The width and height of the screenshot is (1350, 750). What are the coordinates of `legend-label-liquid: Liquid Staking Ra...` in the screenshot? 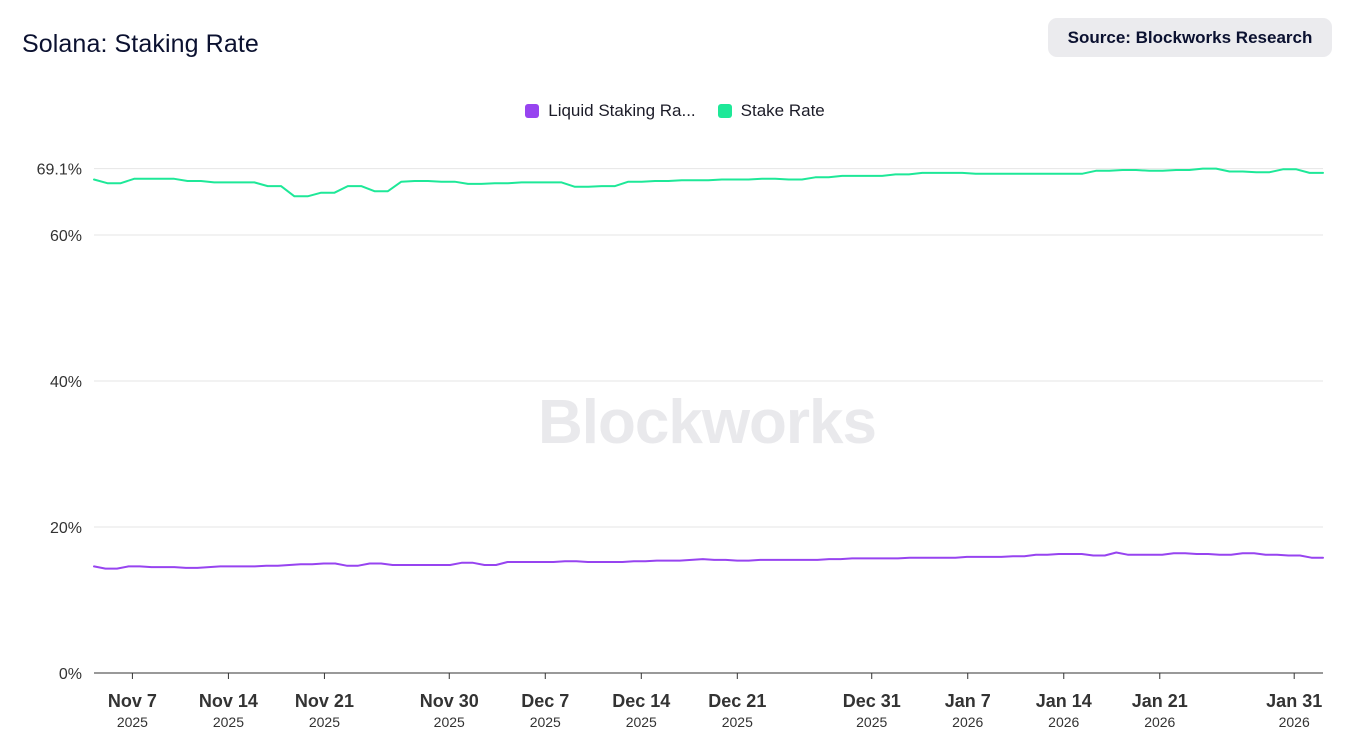 It's located at (622, 110).